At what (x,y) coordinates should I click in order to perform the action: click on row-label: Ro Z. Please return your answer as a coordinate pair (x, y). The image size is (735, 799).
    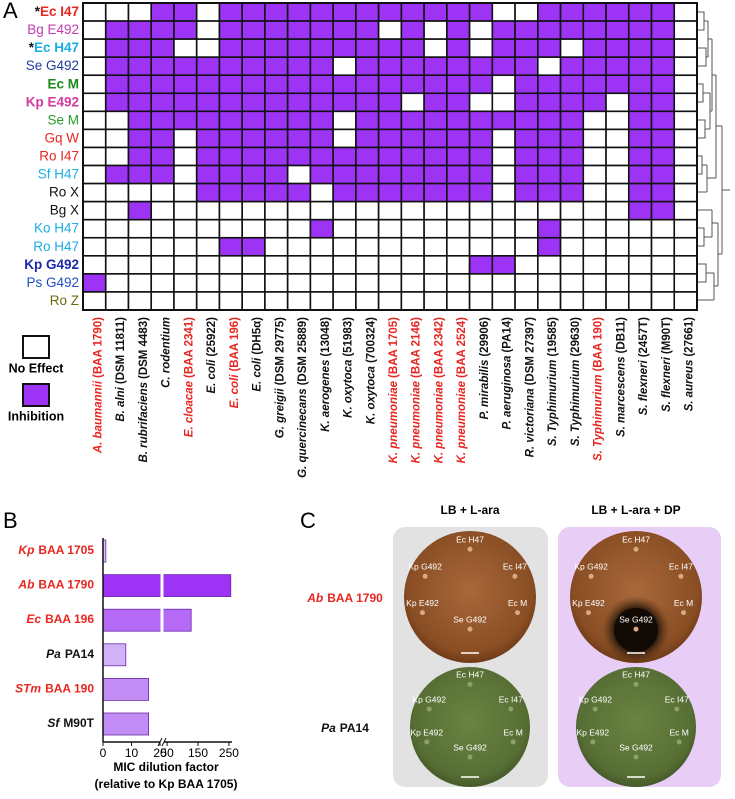
    Looking at the image, I should click on (64, 300).